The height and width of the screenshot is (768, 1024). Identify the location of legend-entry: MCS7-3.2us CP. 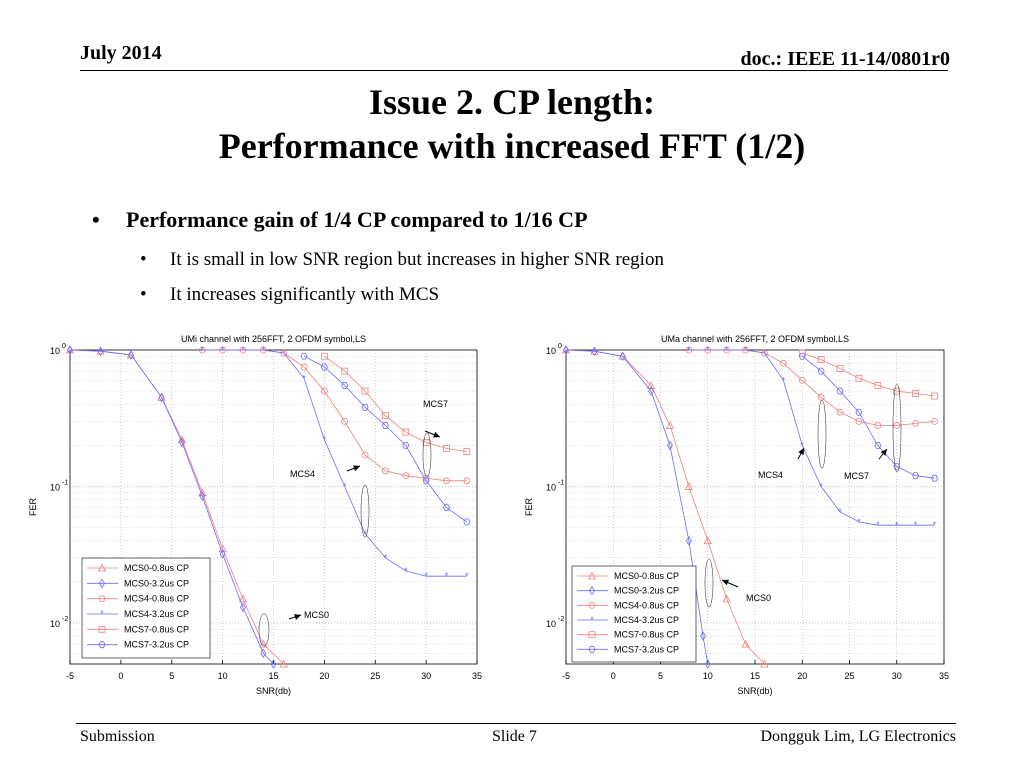
(646, 649).